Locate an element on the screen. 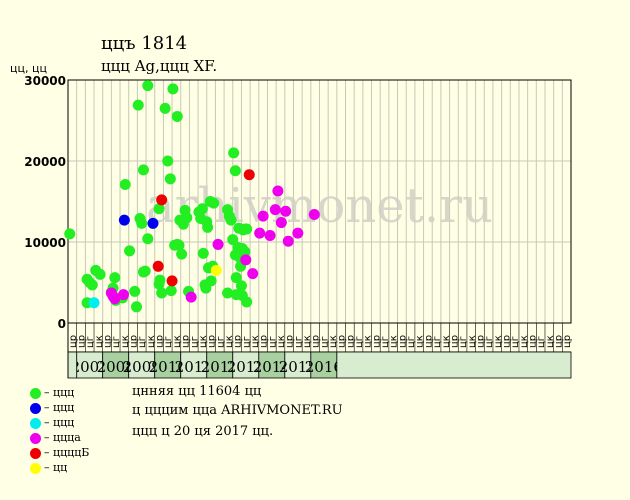 This screenshot has width=630, height=500. y-tick-label: 20000 is located at coordinates (45, 162).